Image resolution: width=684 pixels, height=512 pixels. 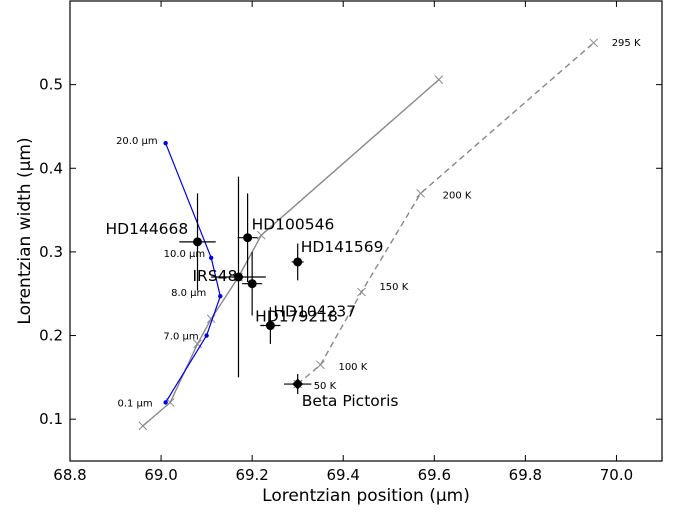 I want to click on x-tick-label: 69.2, so click(x=251, y=475).